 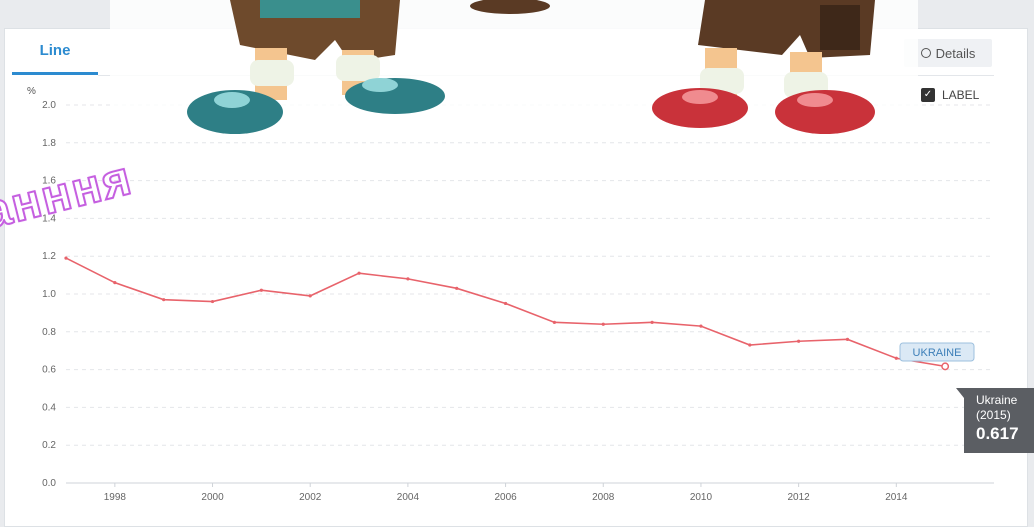 What do you see at coordinates (310, 497) in the screenshot?
I see `x-tick-label: 2002` at bounding box center [310, 497].